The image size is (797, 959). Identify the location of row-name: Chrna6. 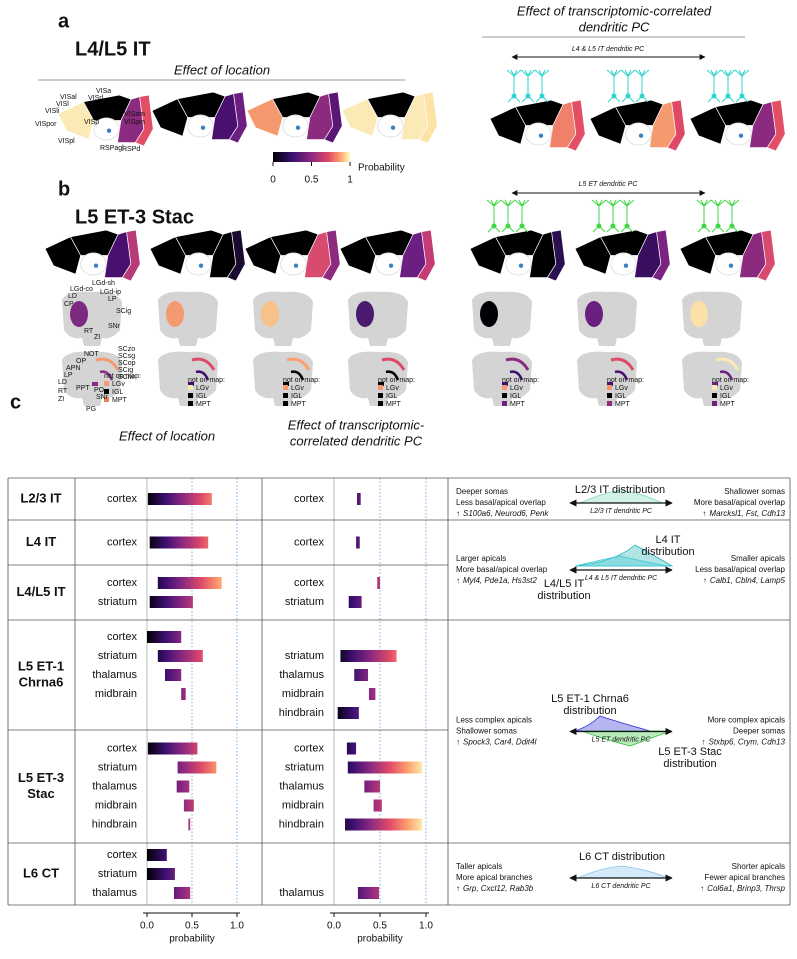
(41, 681).